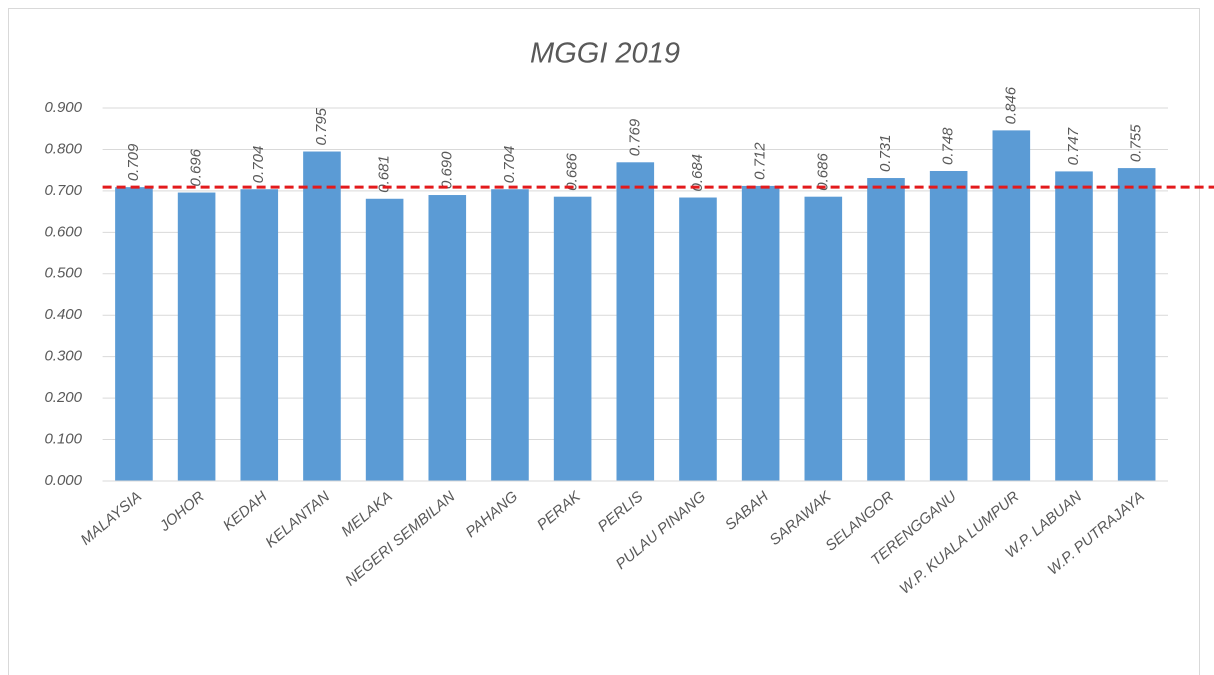 This screenshot has width=1214, height=675. I want to click on y-tick-label: 0.600, so click(63, 231).